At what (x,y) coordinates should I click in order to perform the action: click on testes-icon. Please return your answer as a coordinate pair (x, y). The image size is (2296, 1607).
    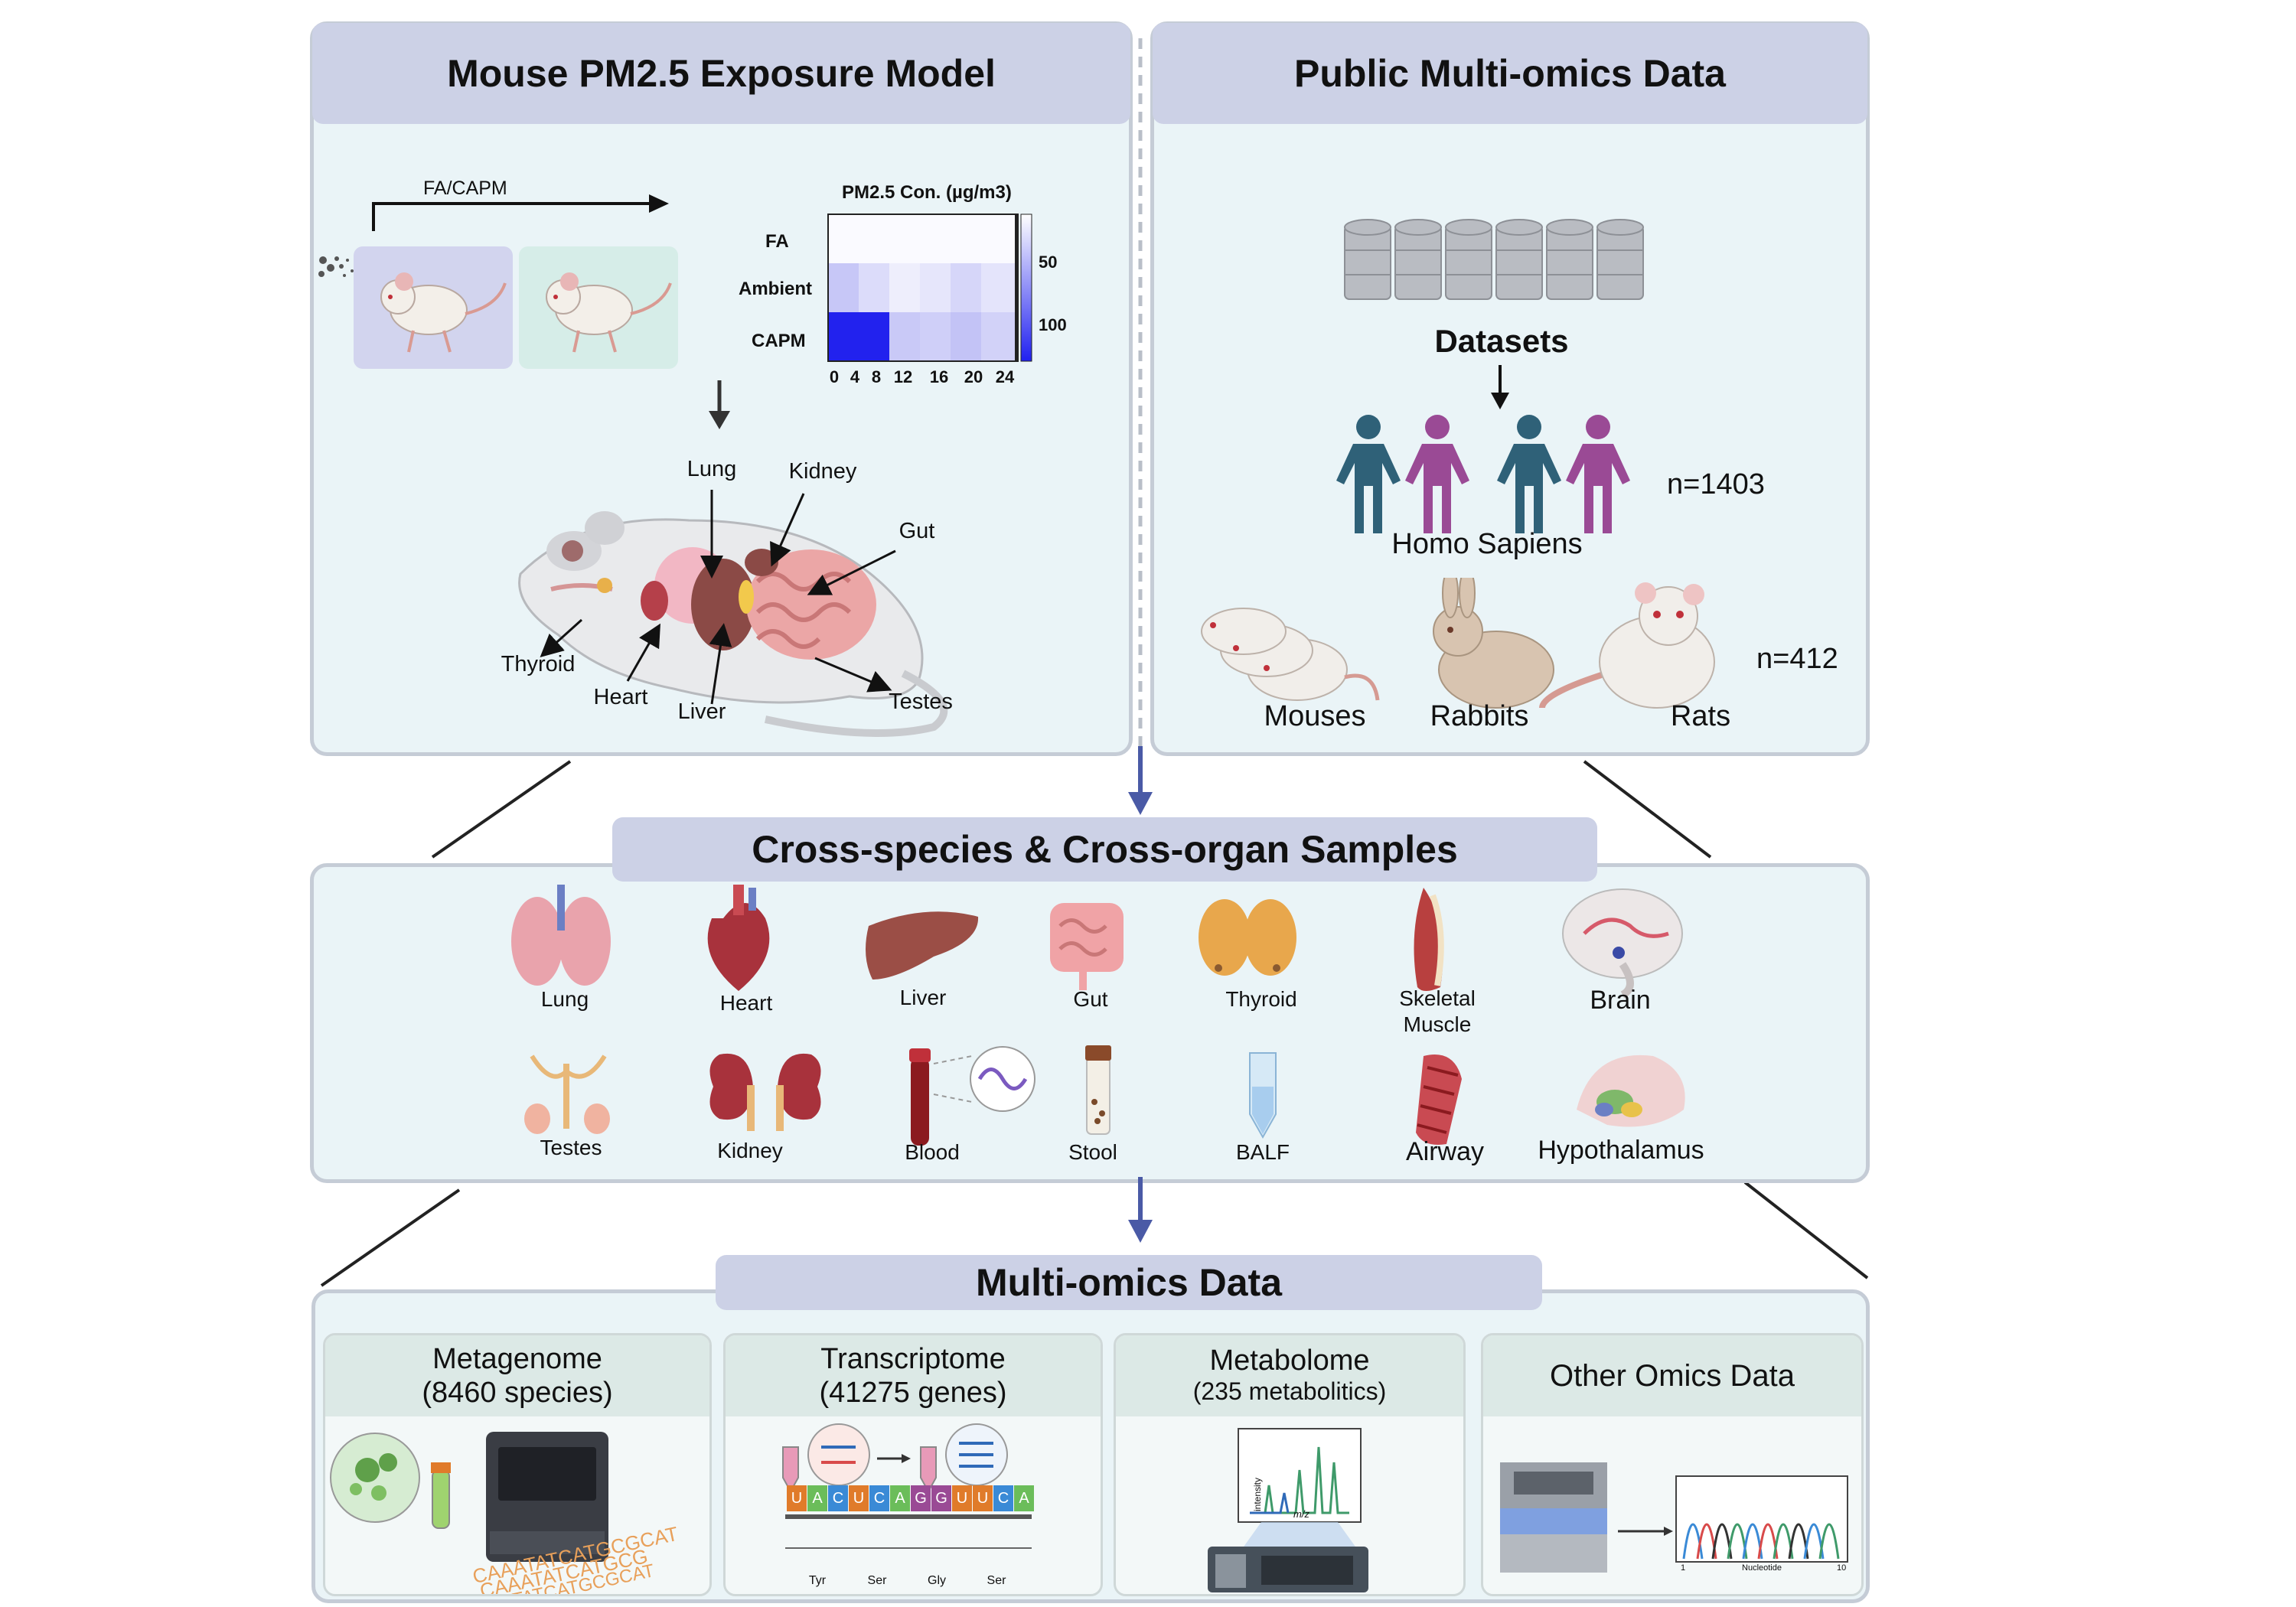
    Looking at the image, I should click on (567, 1094).